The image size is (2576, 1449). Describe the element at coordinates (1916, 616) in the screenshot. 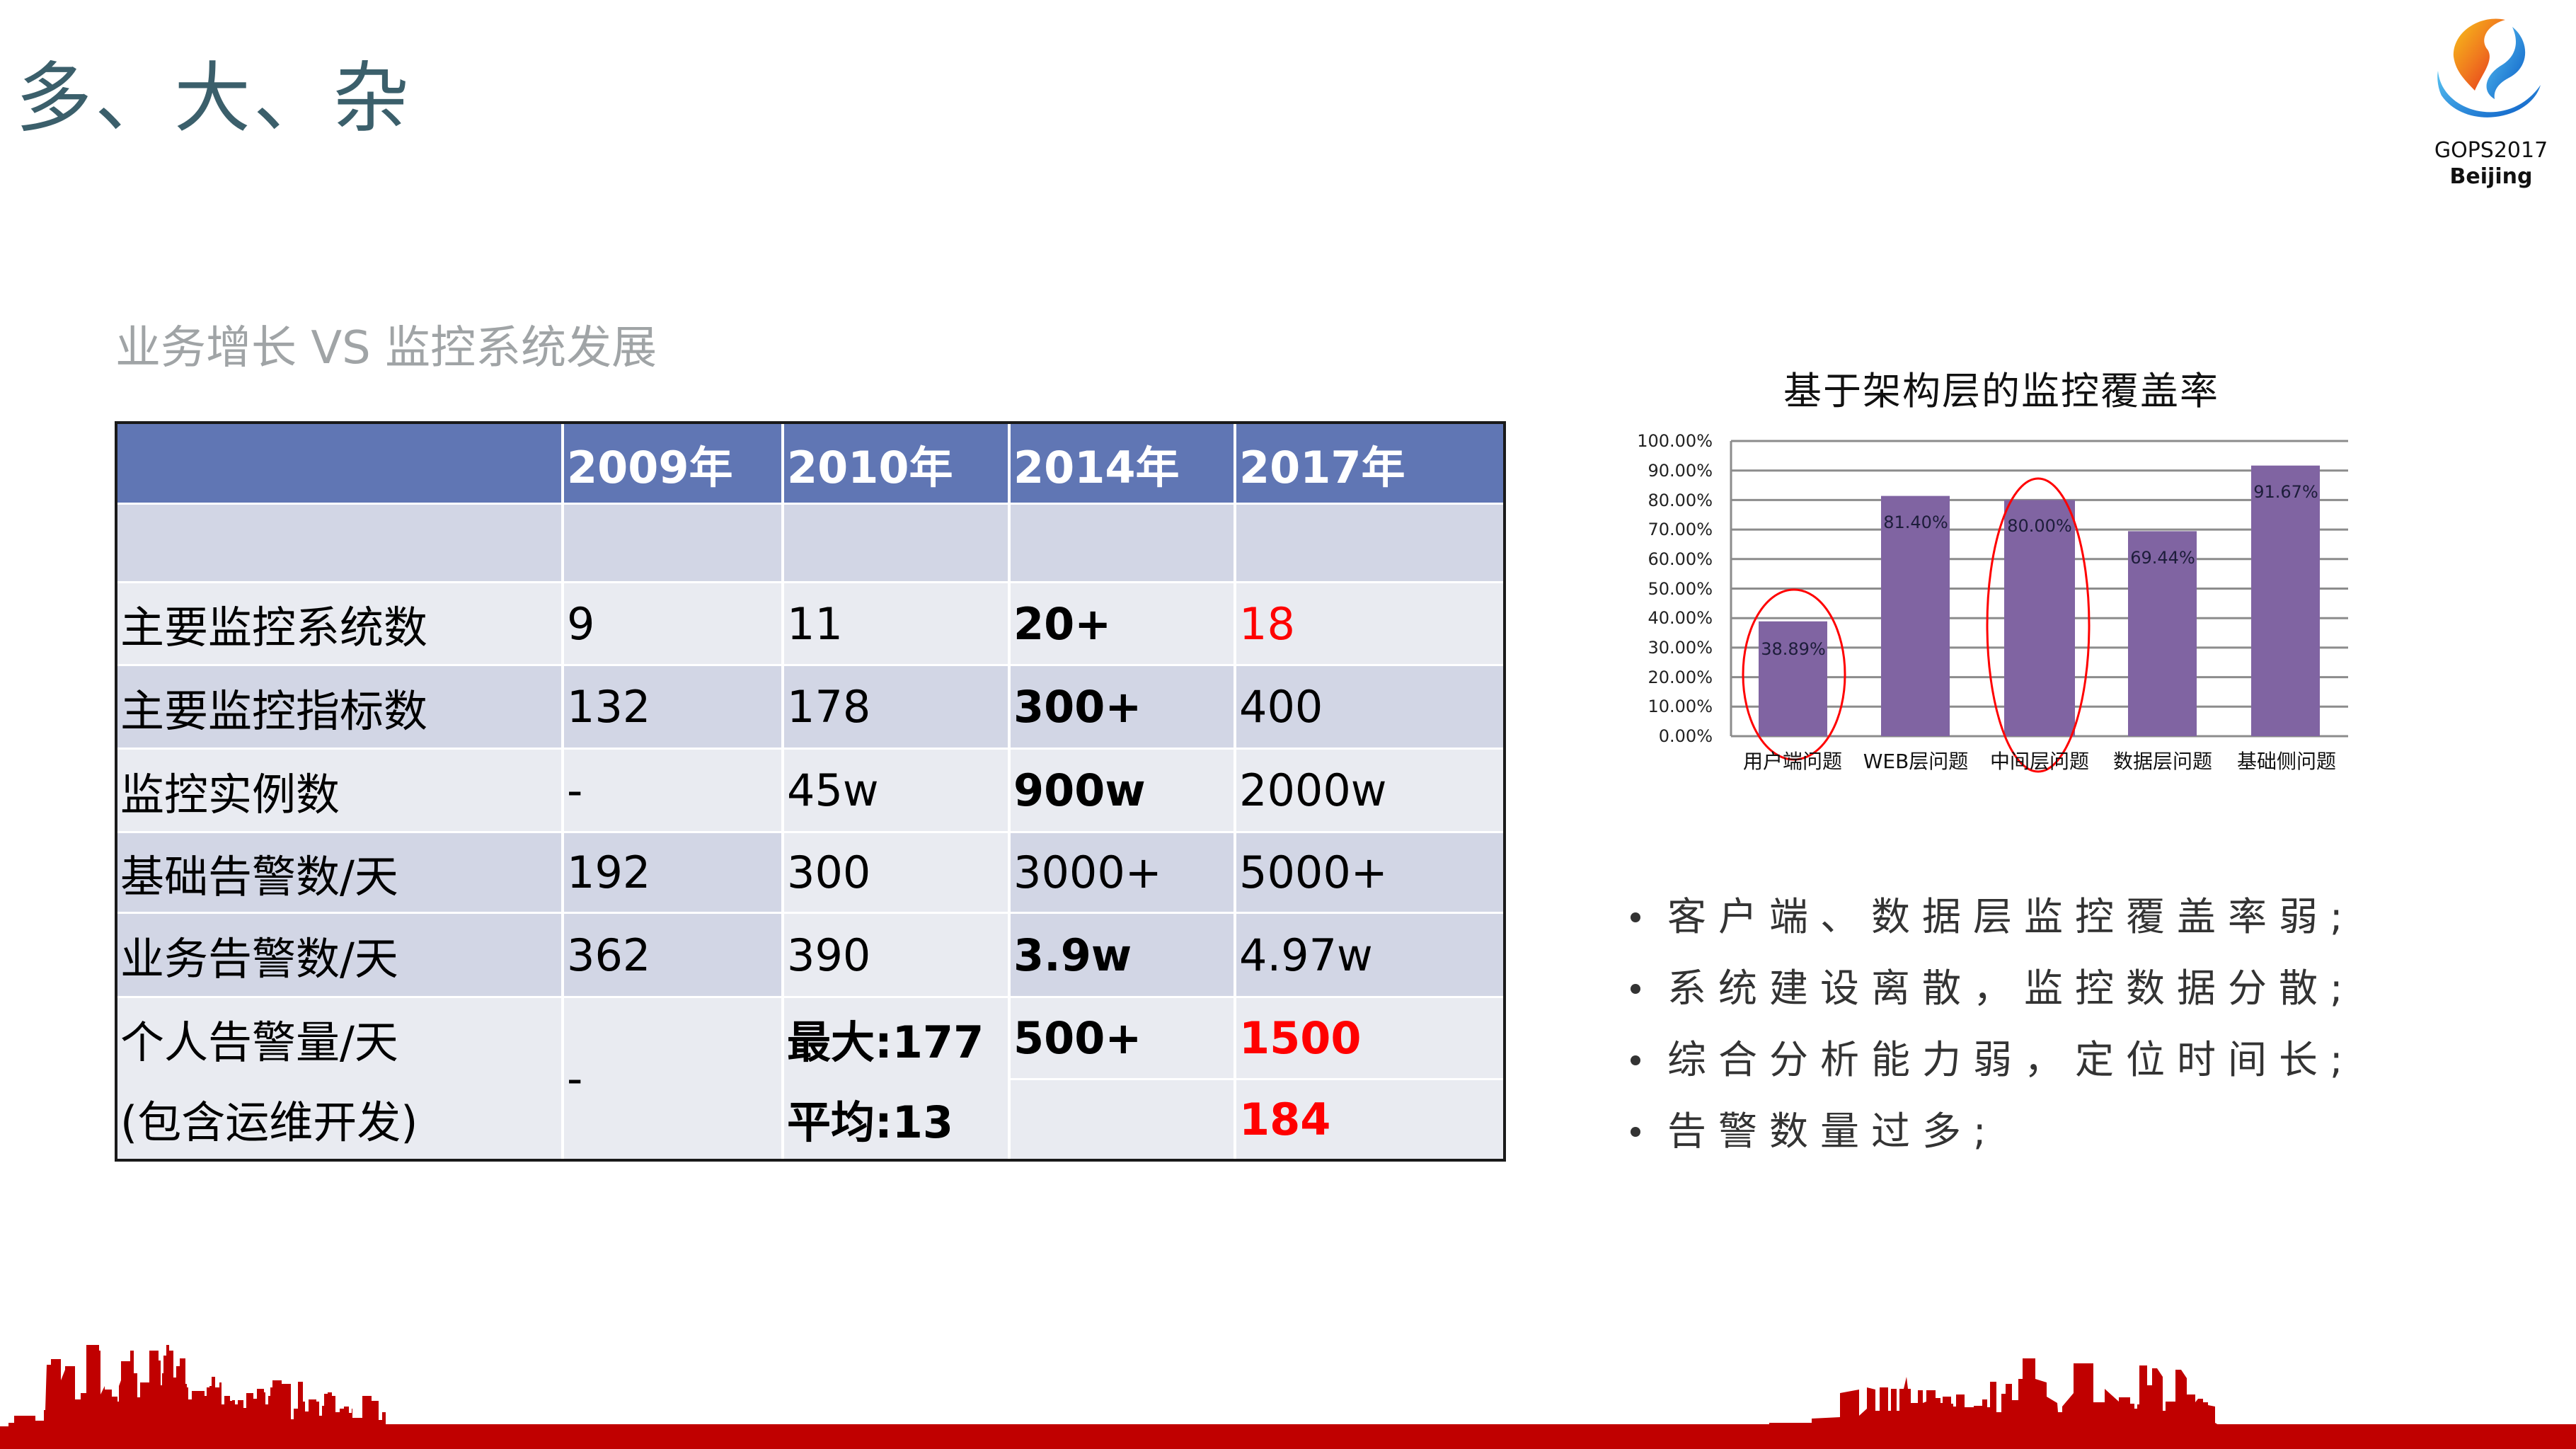

I see `bar-web-layer` at that location.